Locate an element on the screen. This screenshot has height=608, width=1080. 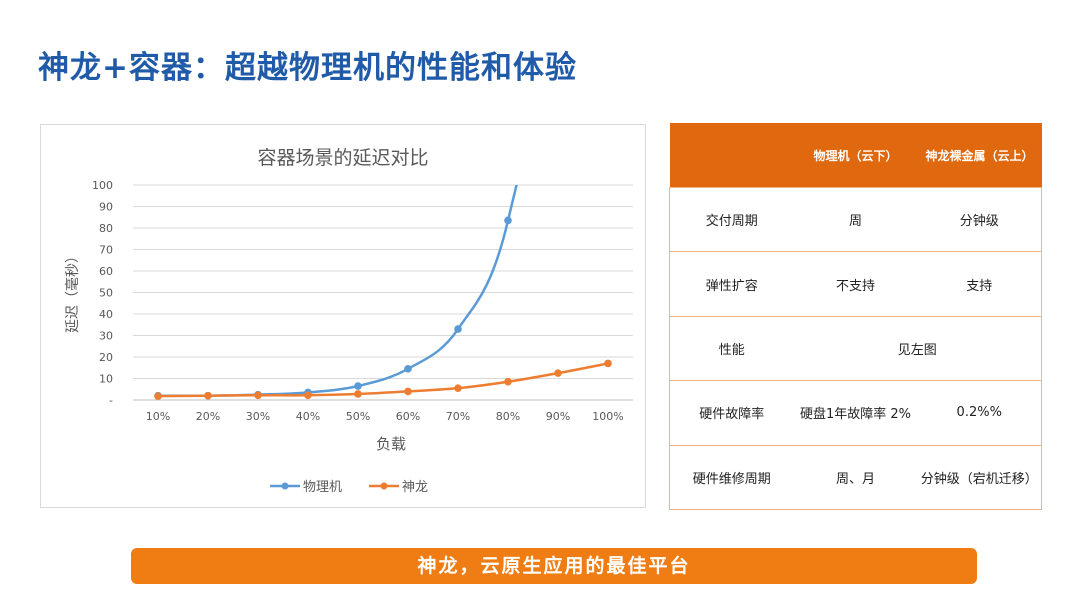
cell-physical: 硬盘1年故障率 2% is located at coordinates (855, 413).